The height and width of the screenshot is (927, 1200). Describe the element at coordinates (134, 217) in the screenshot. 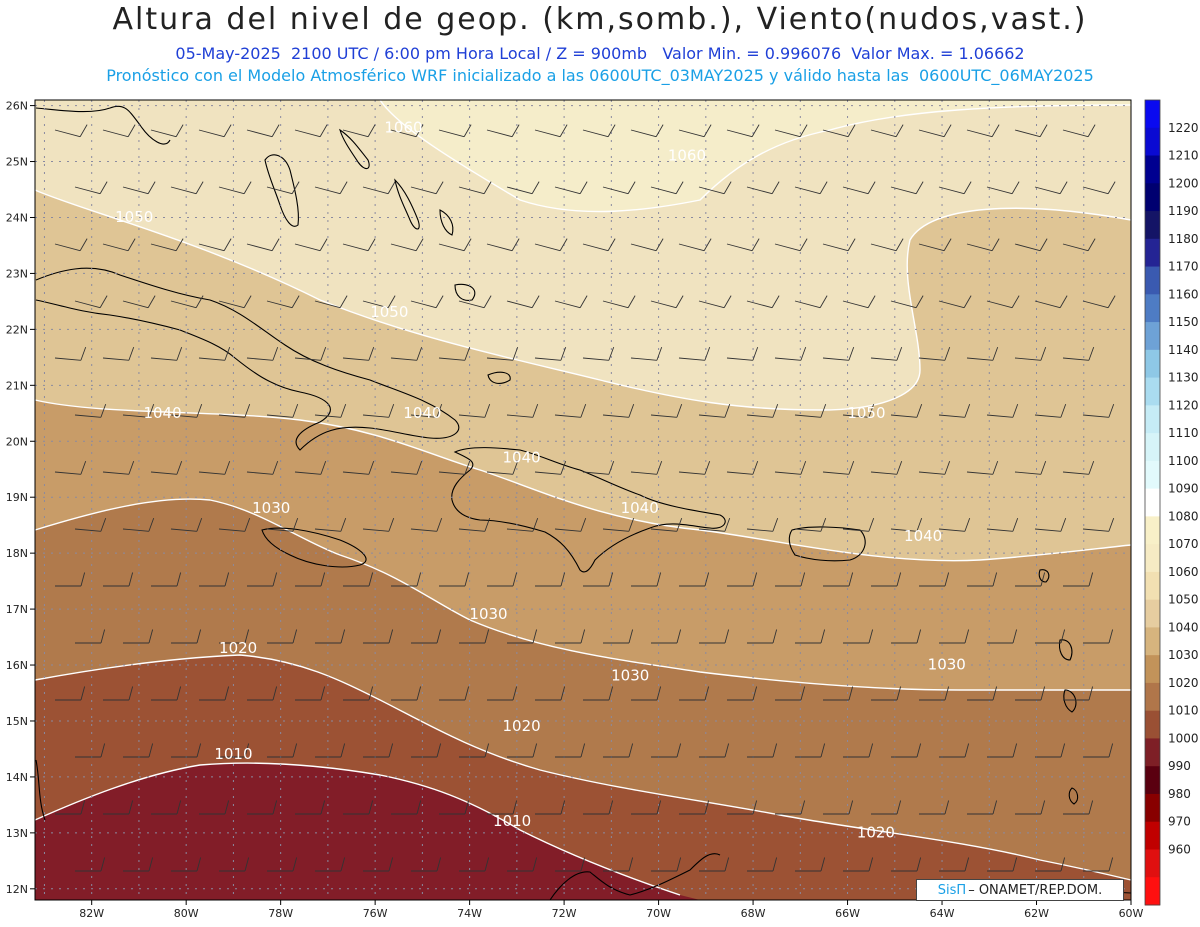

I see `contour-label: 1050` at that location.